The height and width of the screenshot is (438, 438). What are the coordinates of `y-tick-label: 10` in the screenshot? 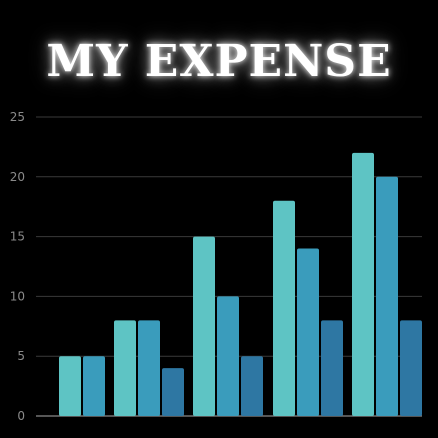 It's located at (17, 296).